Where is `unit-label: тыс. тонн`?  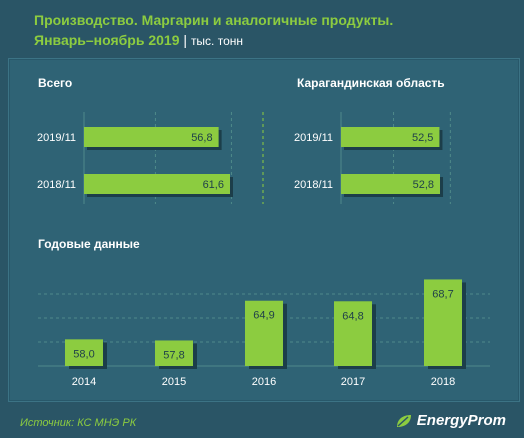
unit-label: тыс. тонн is located at coordinates (217, 41).